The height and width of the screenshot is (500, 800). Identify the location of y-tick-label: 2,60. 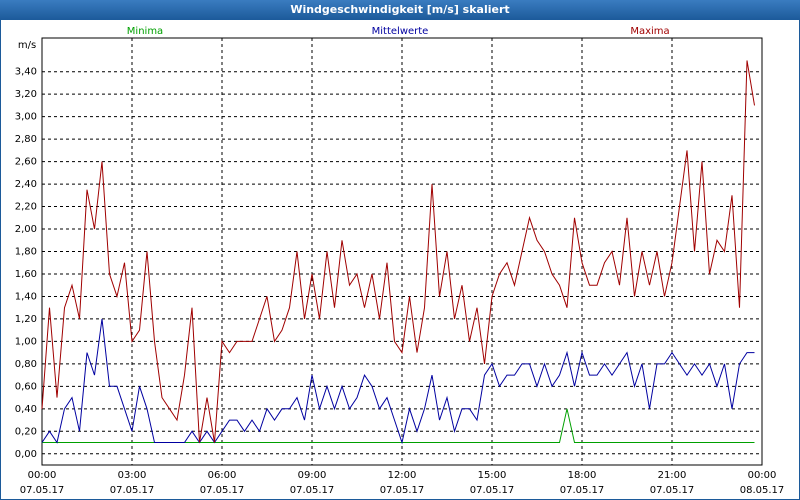
(26, 162).